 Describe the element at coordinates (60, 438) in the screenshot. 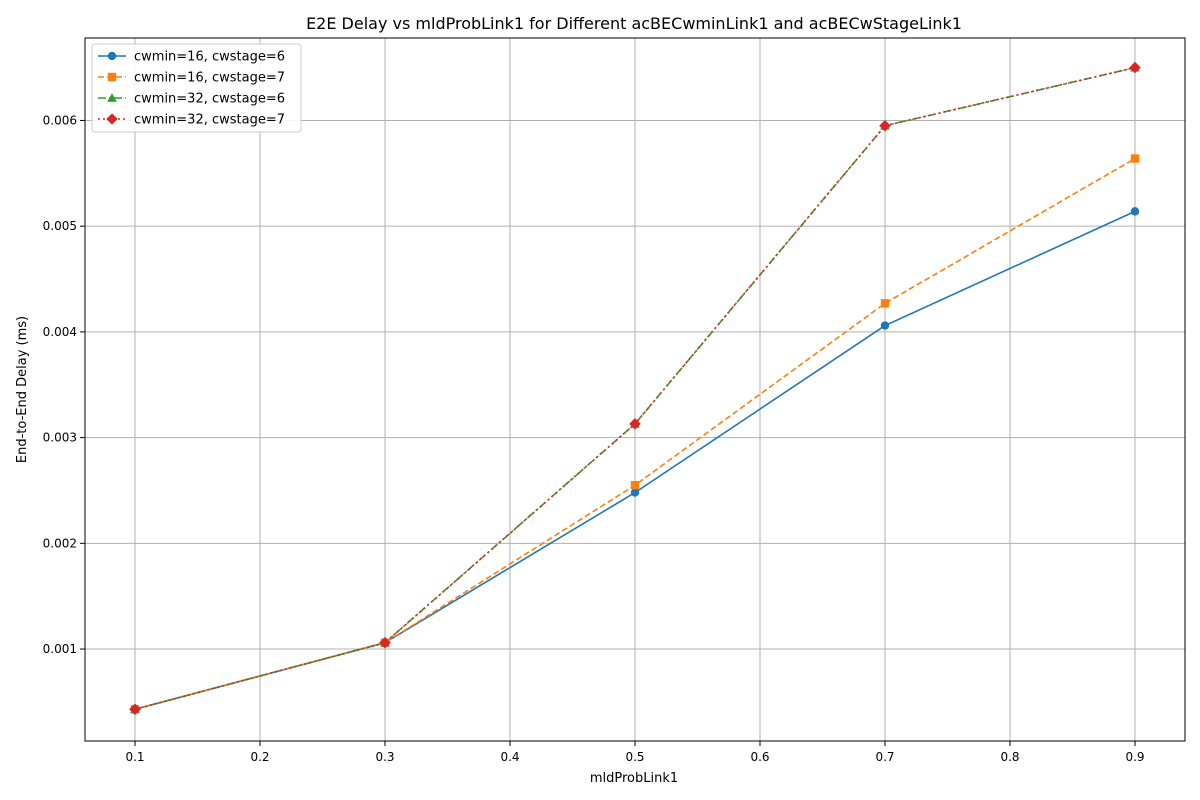

I see `y-tick-label: 0.003` at that location.